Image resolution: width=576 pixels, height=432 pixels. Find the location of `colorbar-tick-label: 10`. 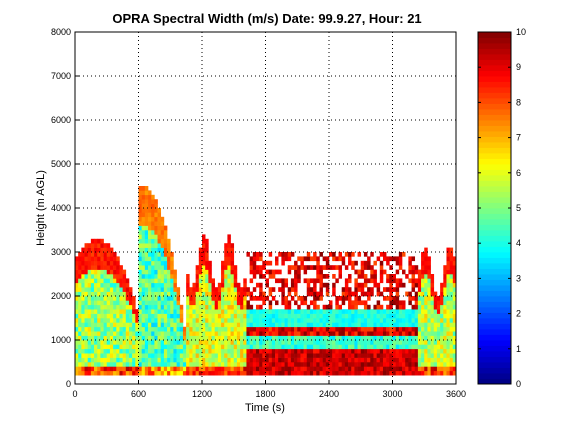

colorbar-tick-label: 10 is located at coordinates (521, 32).